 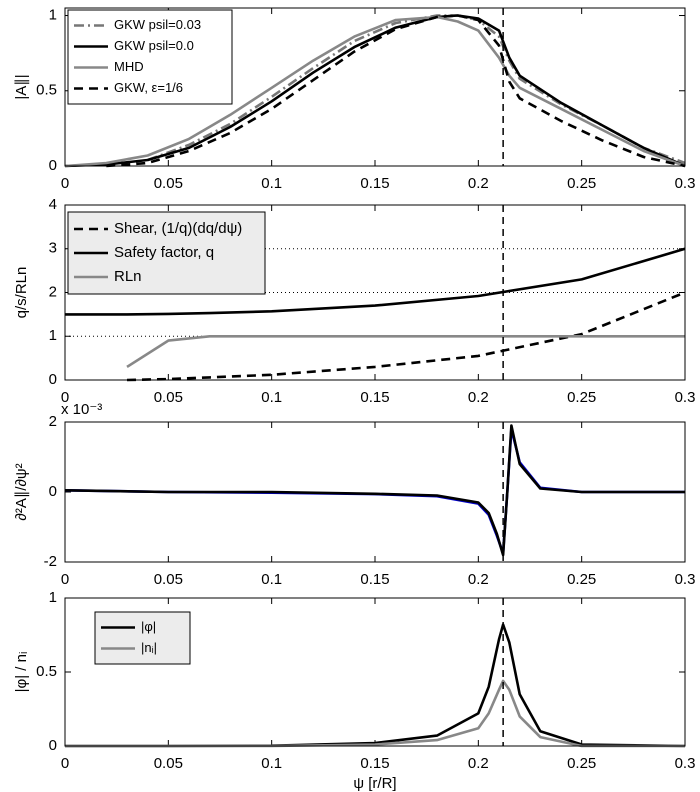 I want to click on legend-box, so click(x=142, y=638).